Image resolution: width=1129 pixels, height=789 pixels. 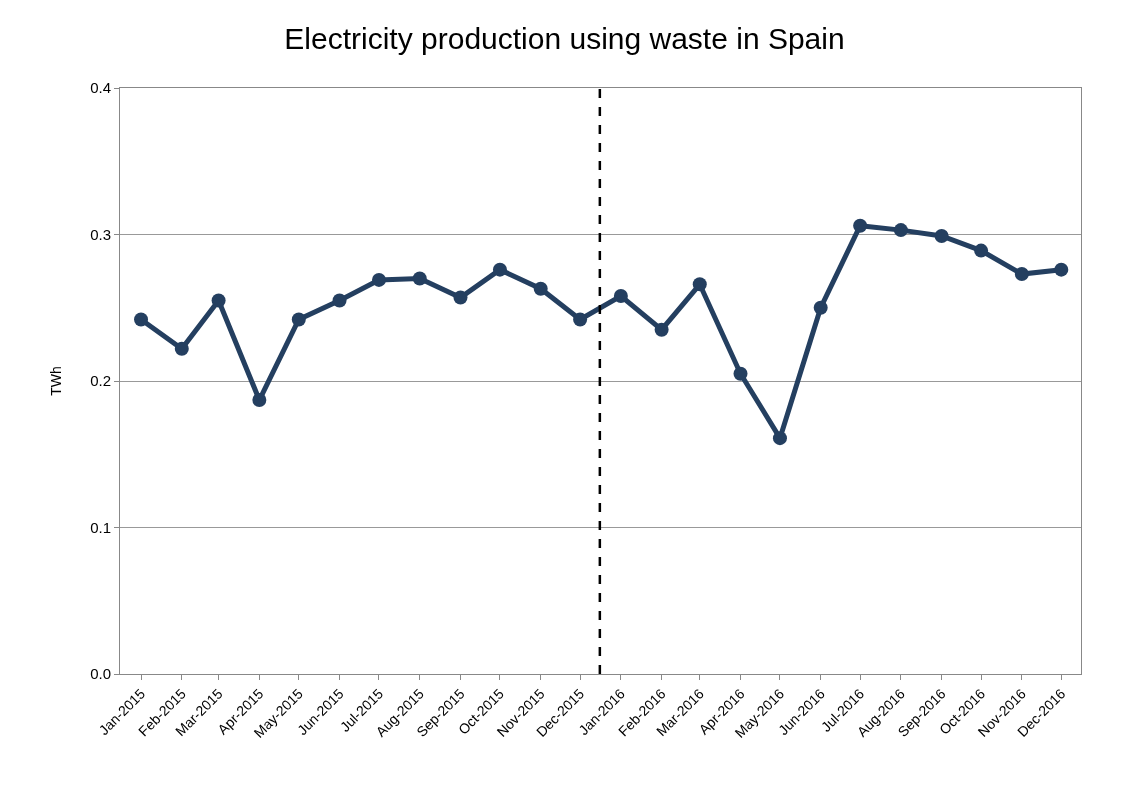 What do you see at coordinates (100, 527) in the screenshot?
I see `y-tick-label: 0.1` at bounding box center [100, 527].